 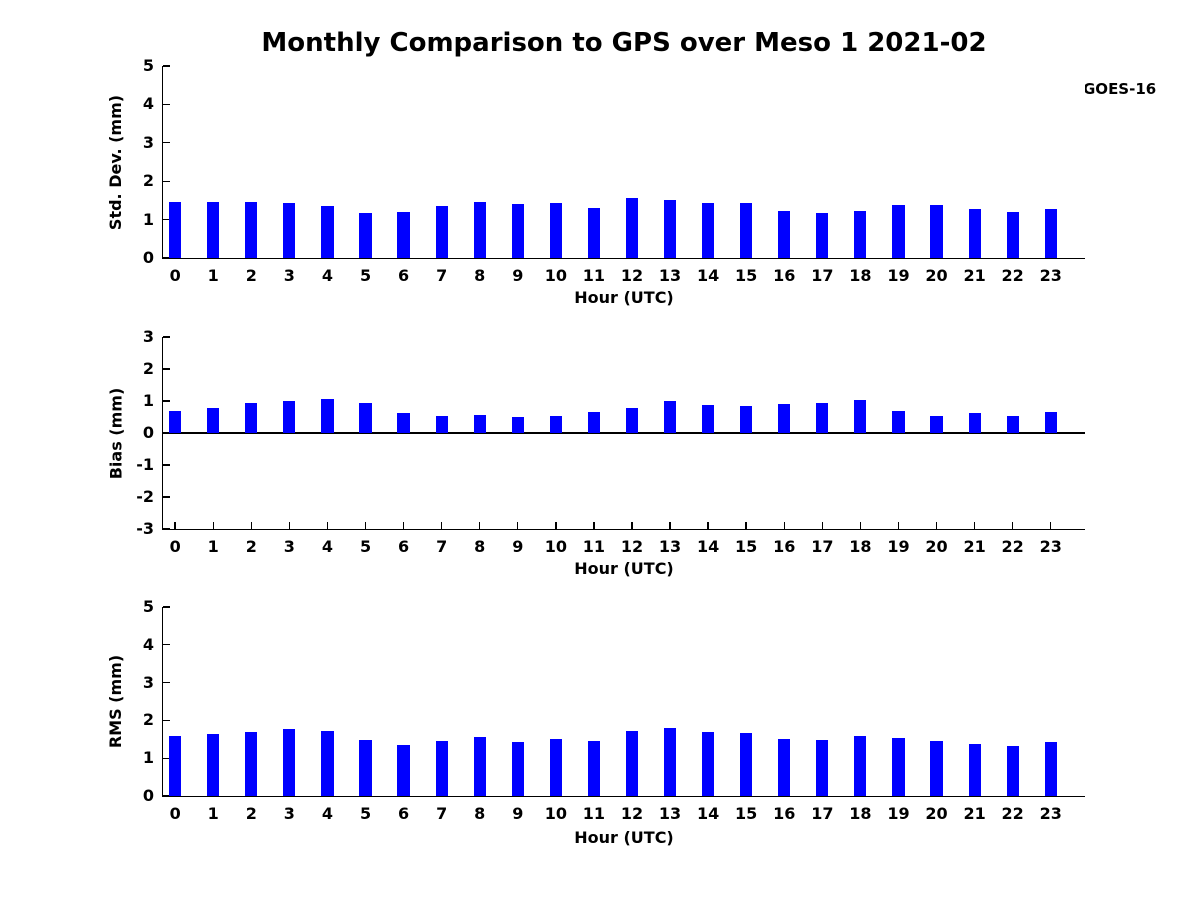 I want to click on x-tick-label: 15, so click(x=746, y=813).